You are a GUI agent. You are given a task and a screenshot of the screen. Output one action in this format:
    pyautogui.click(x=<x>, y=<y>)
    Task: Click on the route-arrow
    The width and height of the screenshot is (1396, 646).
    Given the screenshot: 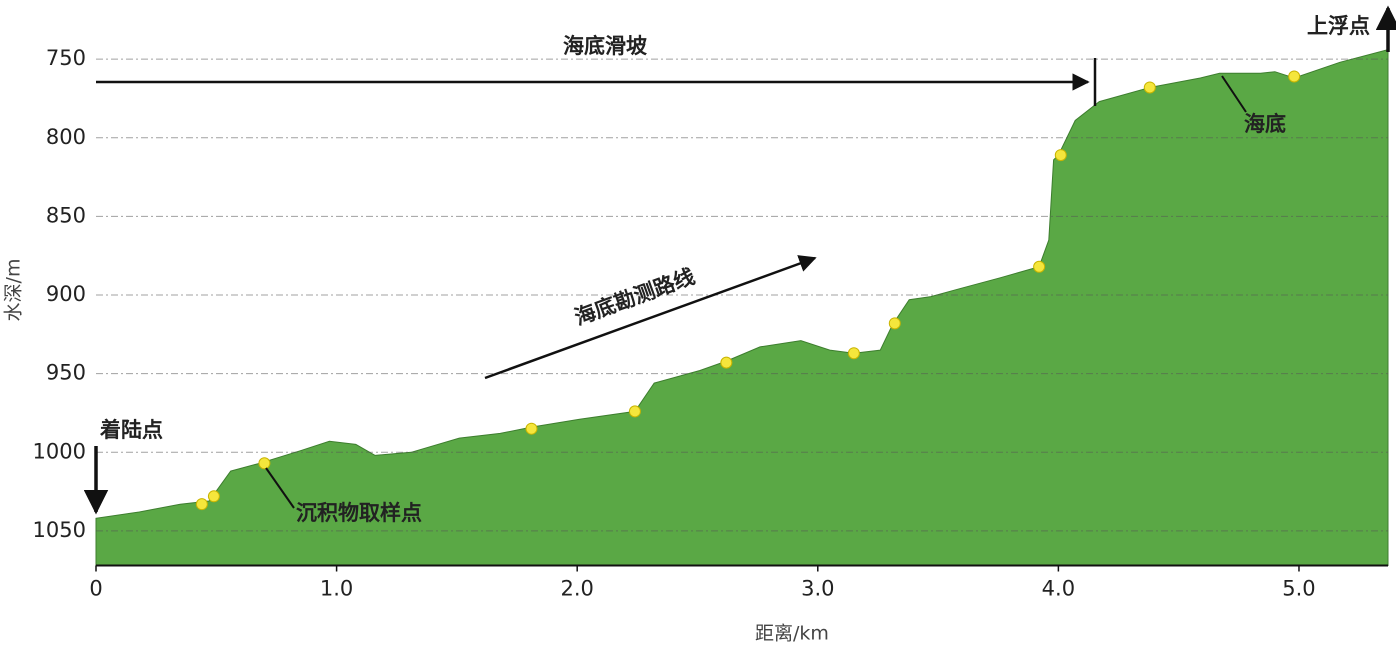 What is the action you would take?
    pyautogui.click(x=650, y=317)
    